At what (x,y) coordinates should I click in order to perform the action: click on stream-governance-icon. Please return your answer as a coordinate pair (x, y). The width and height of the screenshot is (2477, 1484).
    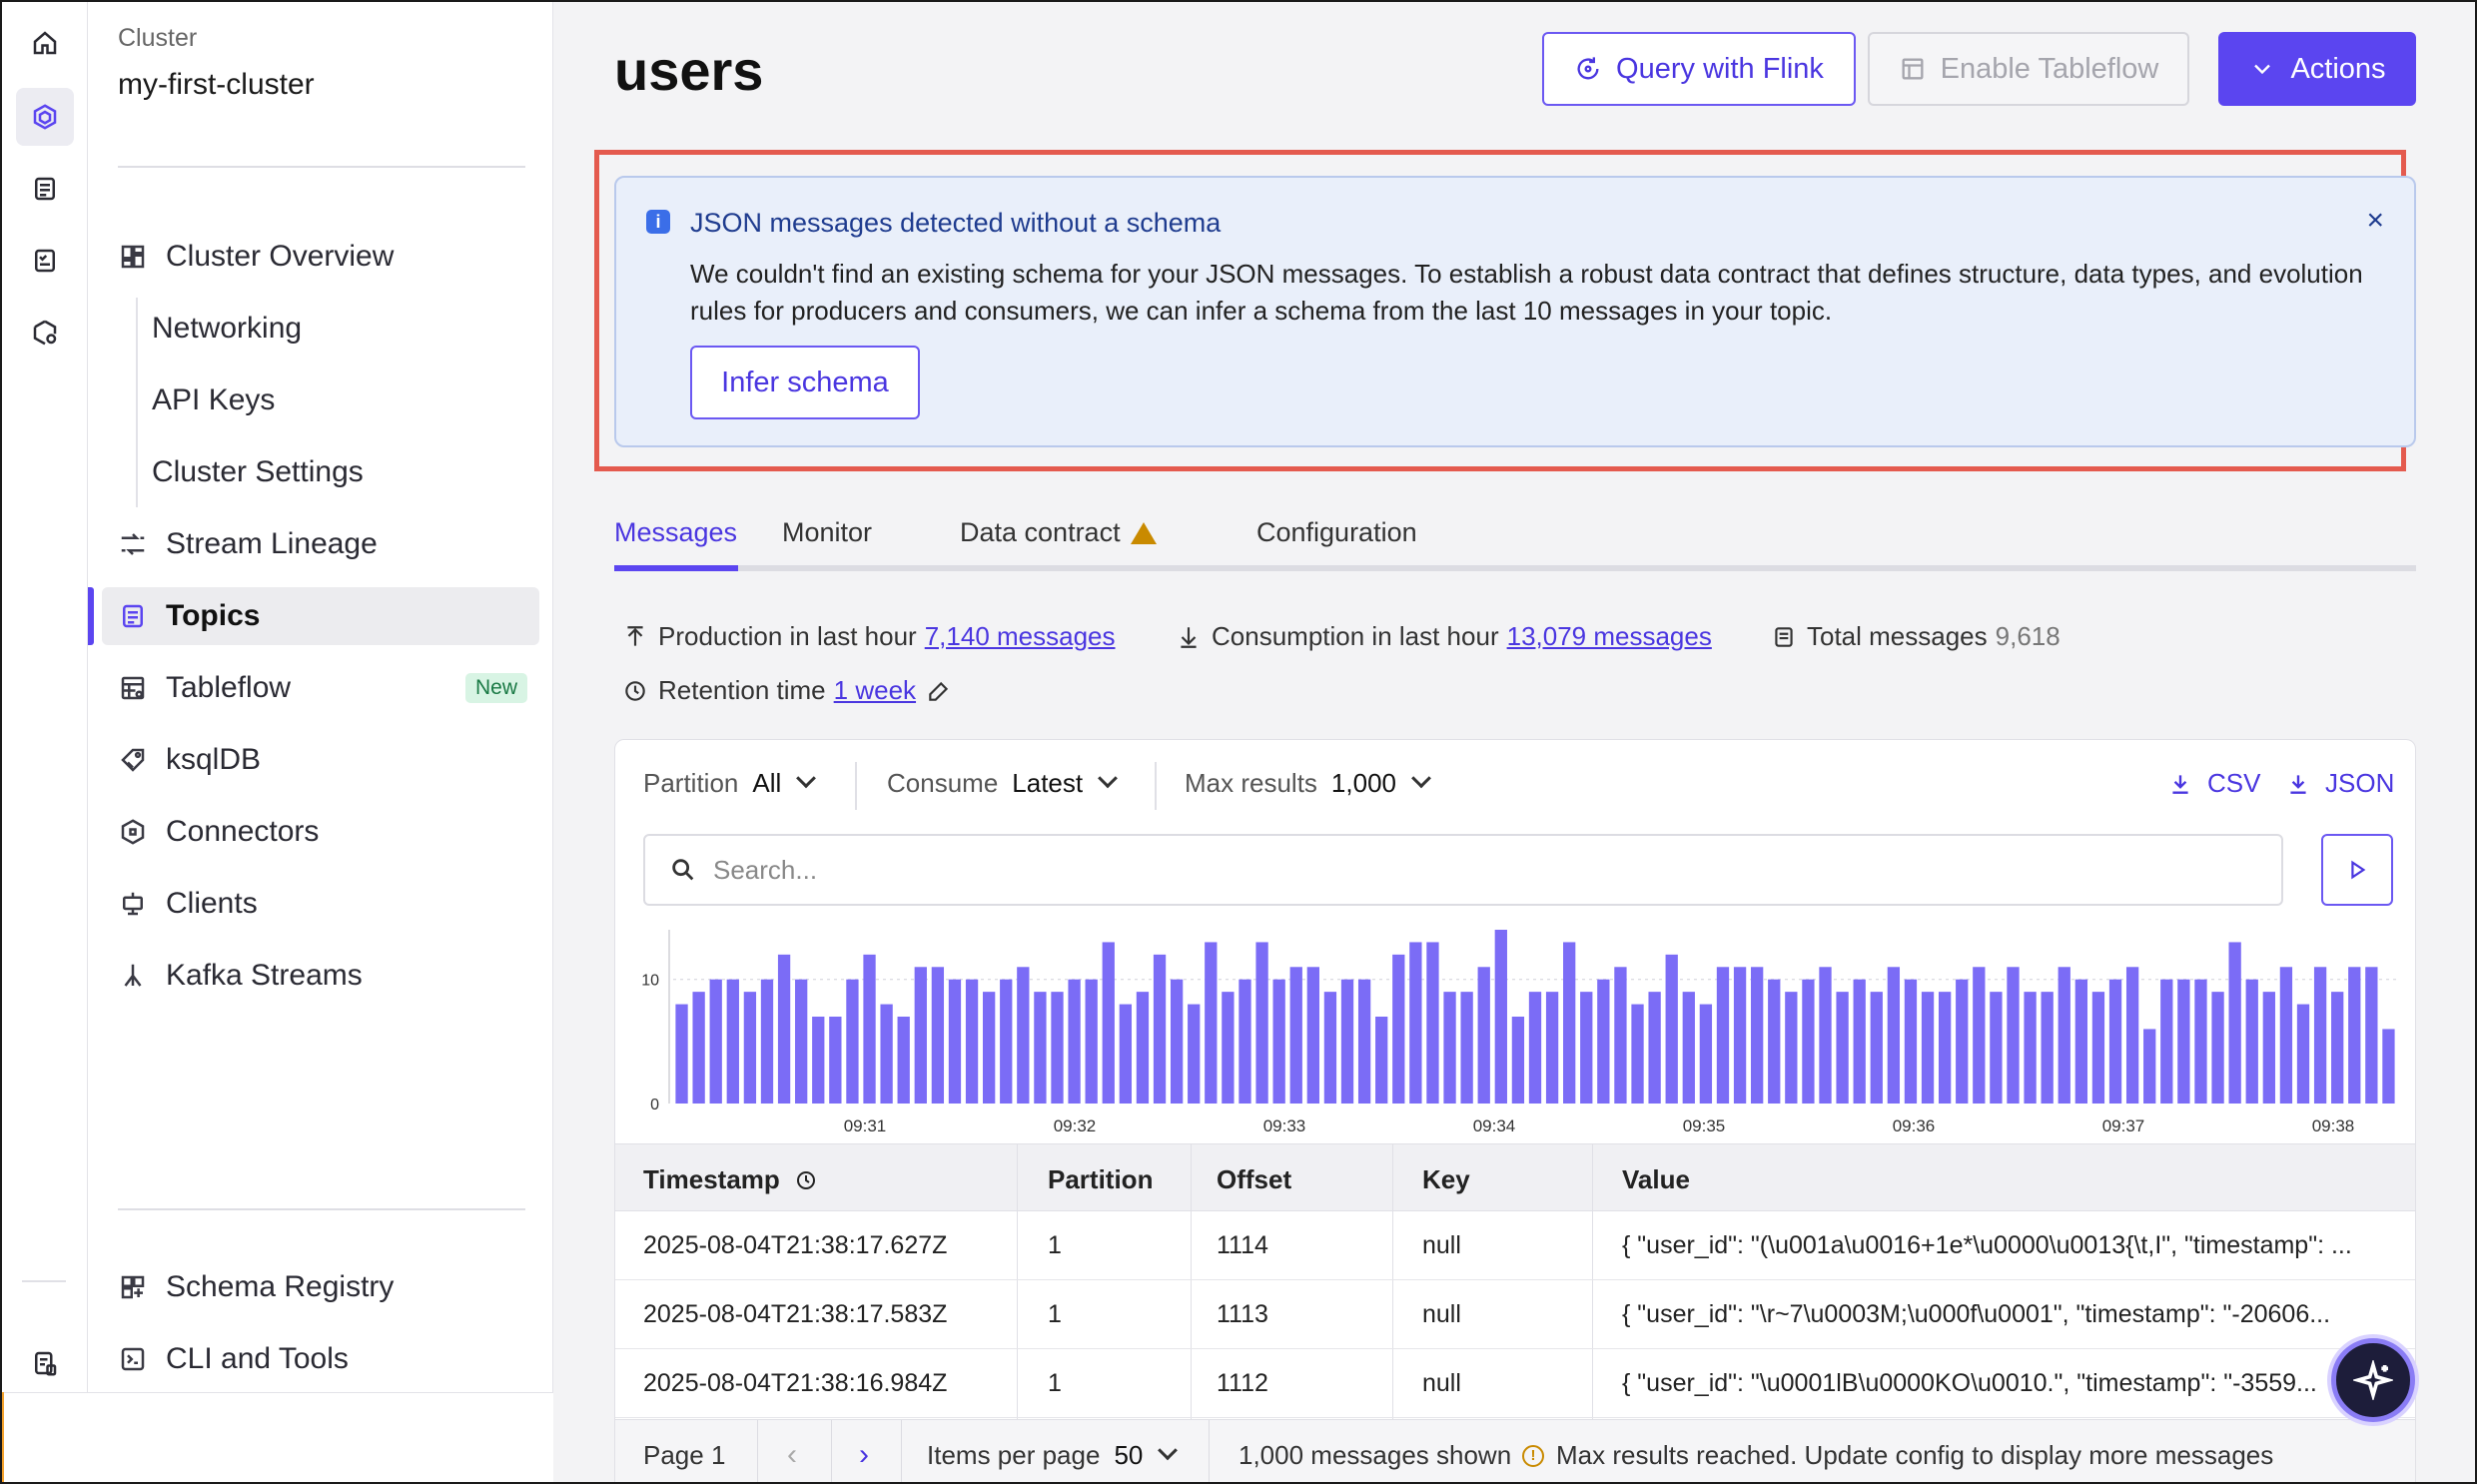
    Looking at the image, I should click on (45, 261).